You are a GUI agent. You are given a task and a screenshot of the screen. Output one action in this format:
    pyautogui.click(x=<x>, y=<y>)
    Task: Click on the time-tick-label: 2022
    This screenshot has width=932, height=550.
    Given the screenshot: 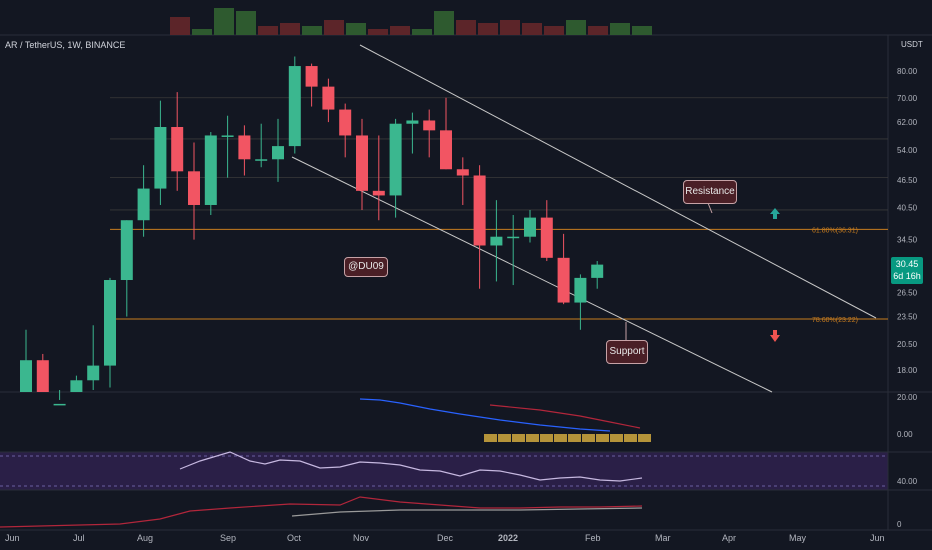 What is the action you would take?
    pyautogui.click(x=508, y=538)
    